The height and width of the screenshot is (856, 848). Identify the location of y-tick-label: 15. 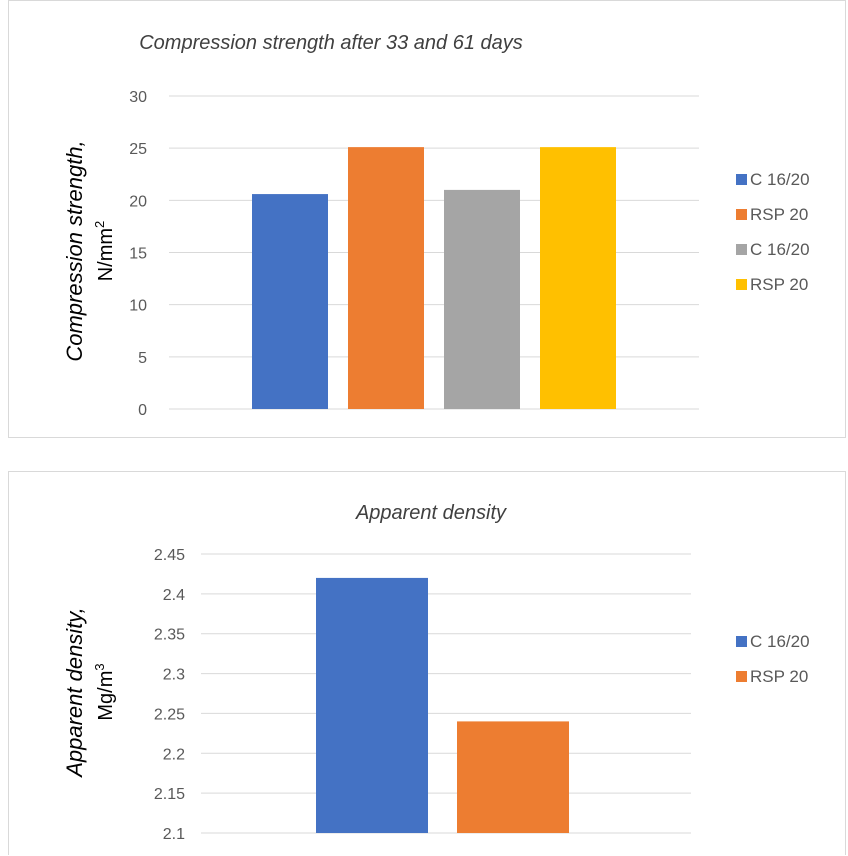
(138, 254).